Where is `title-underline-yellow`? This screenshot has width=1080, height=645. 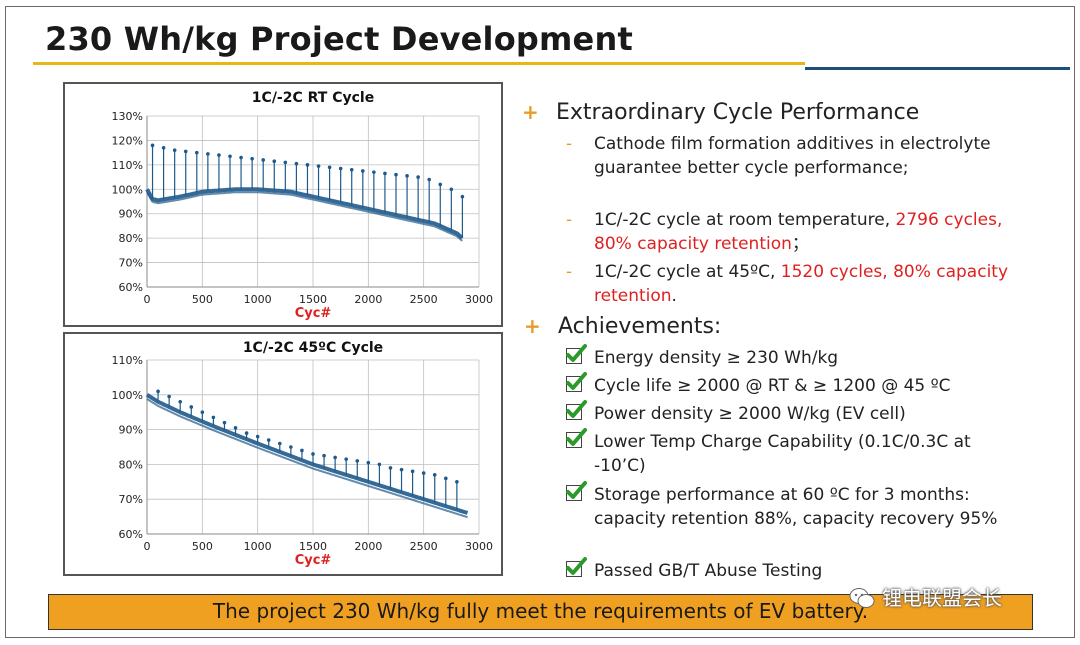 title-underline-yellow is located at coordinates (419, 63).